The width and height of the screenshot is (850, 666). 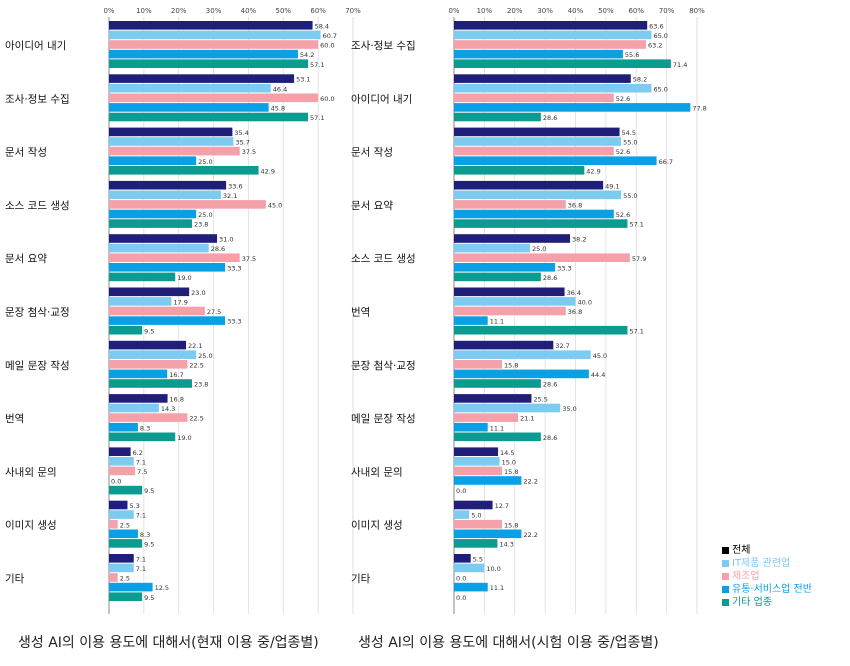 What do you see at coordinates (725, 576) in the screenshot?
I see `legend-swatch-manufacturing` at bounding box center [725, 576].